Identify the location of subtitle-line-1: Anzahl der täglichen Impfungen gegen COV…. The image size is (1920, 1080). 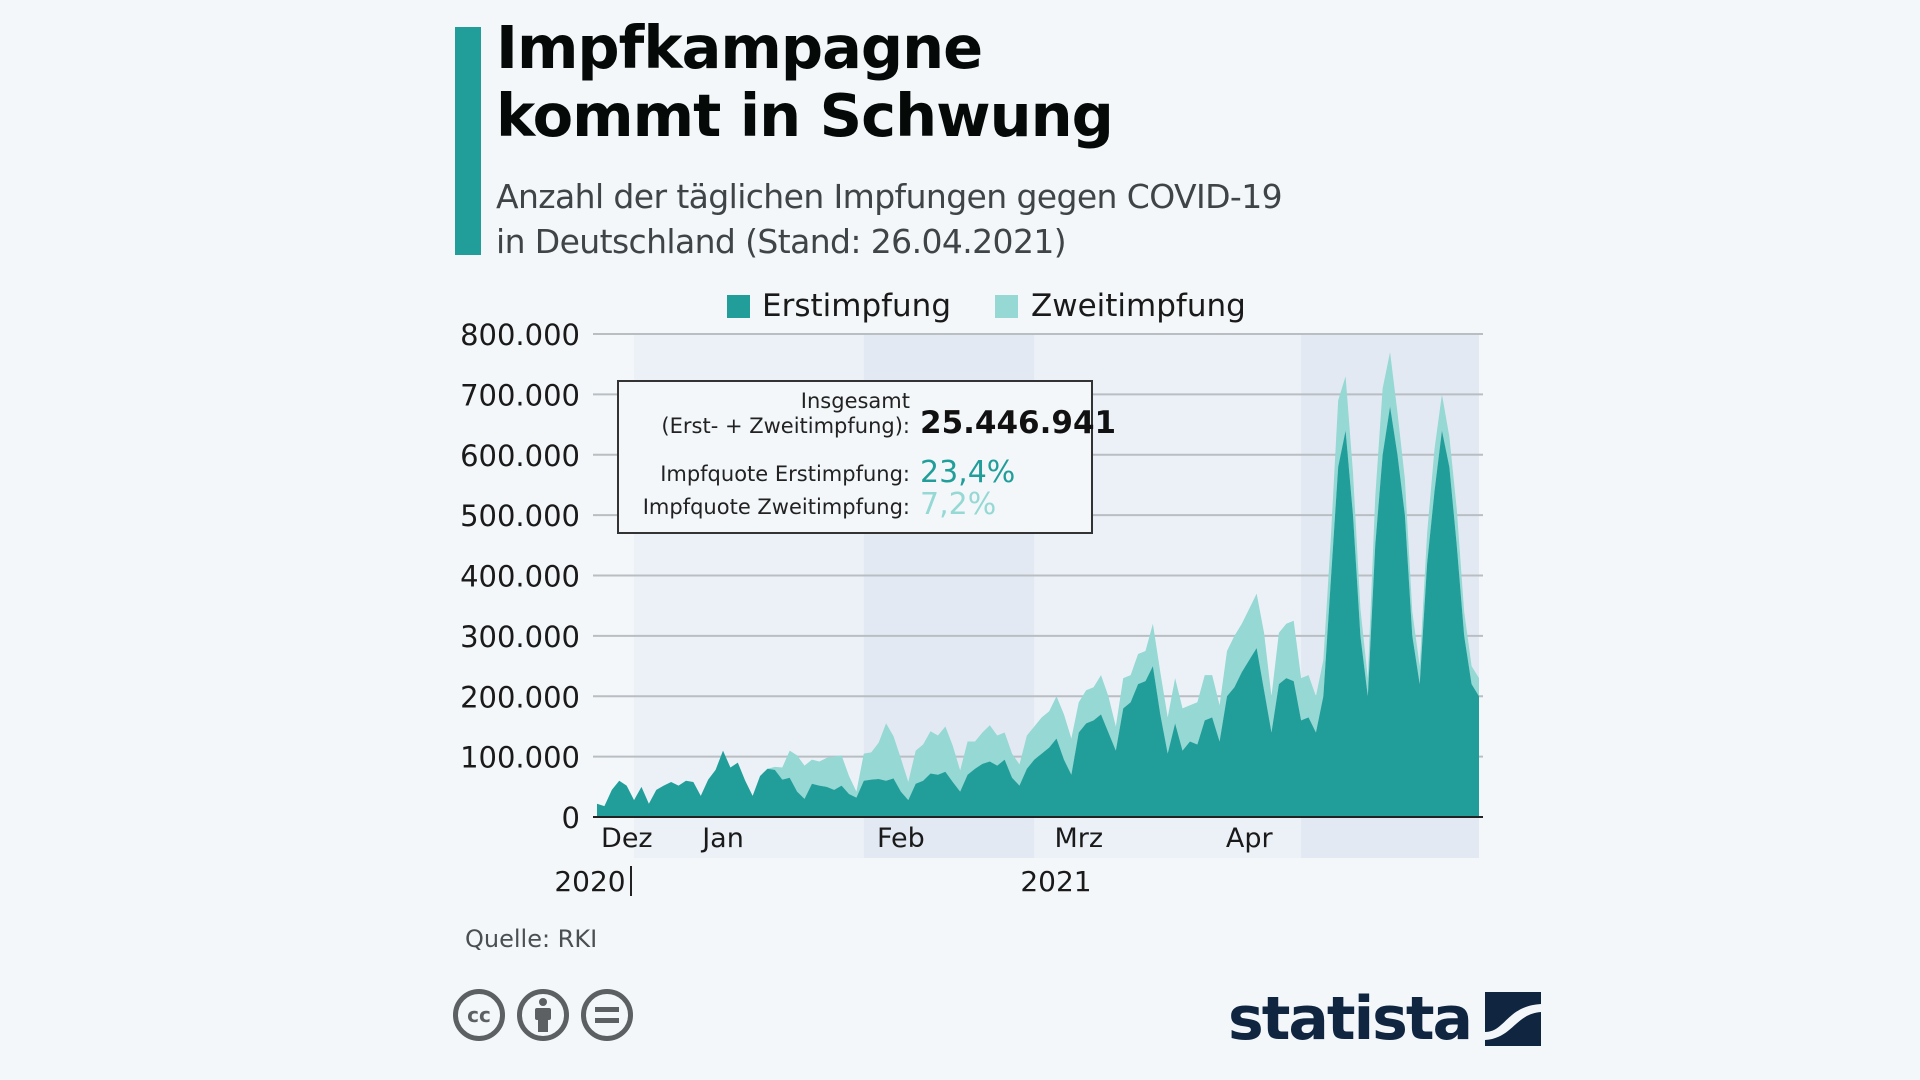
(889, 196).